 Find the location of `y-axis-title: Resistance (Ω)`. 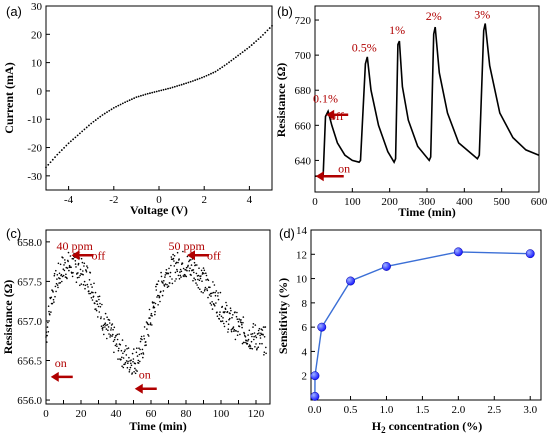

y-axis-title: Resistance (Ω) is located at coordinates (281, 100).